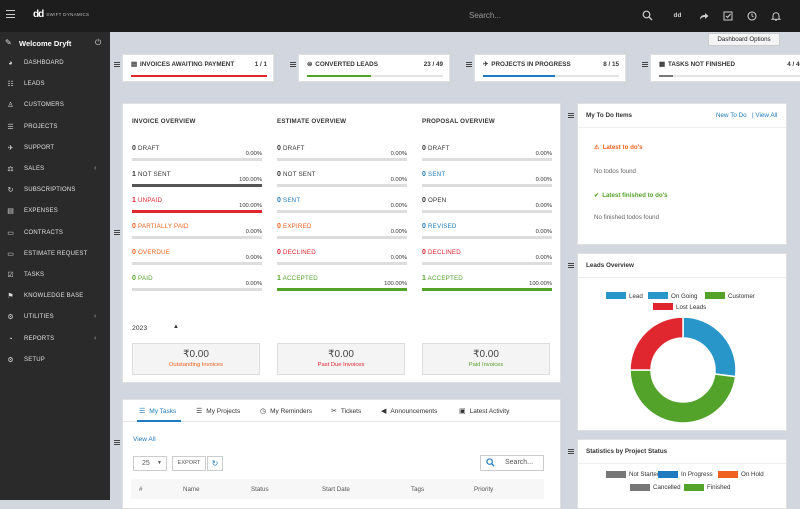 This screenshot has width=800, height=509. What do you see at coordinates (260, 489) in the screenshot?
I see `table-column-header: Status` at bounding box center [260, 489].